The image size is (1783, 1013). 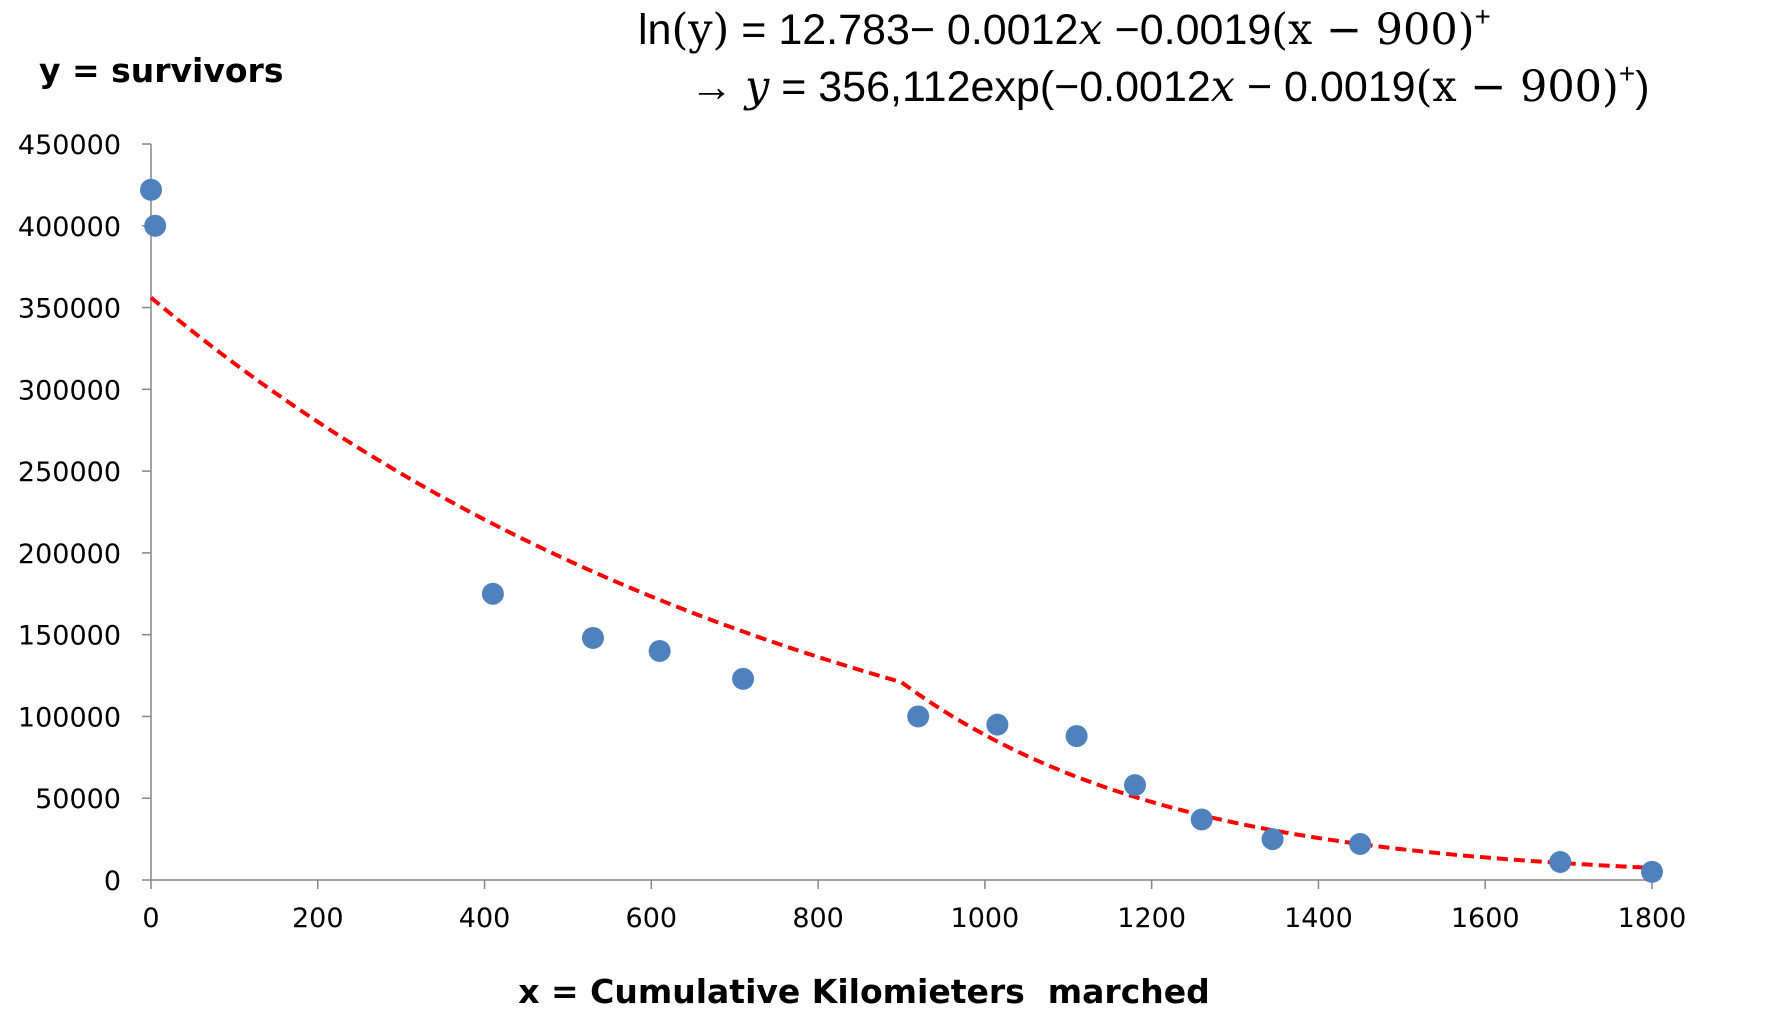 What do you see at coordinates (1642, 87) in the screenshot?
I see `eq2-close: )` at bounding box center [1642, 87].